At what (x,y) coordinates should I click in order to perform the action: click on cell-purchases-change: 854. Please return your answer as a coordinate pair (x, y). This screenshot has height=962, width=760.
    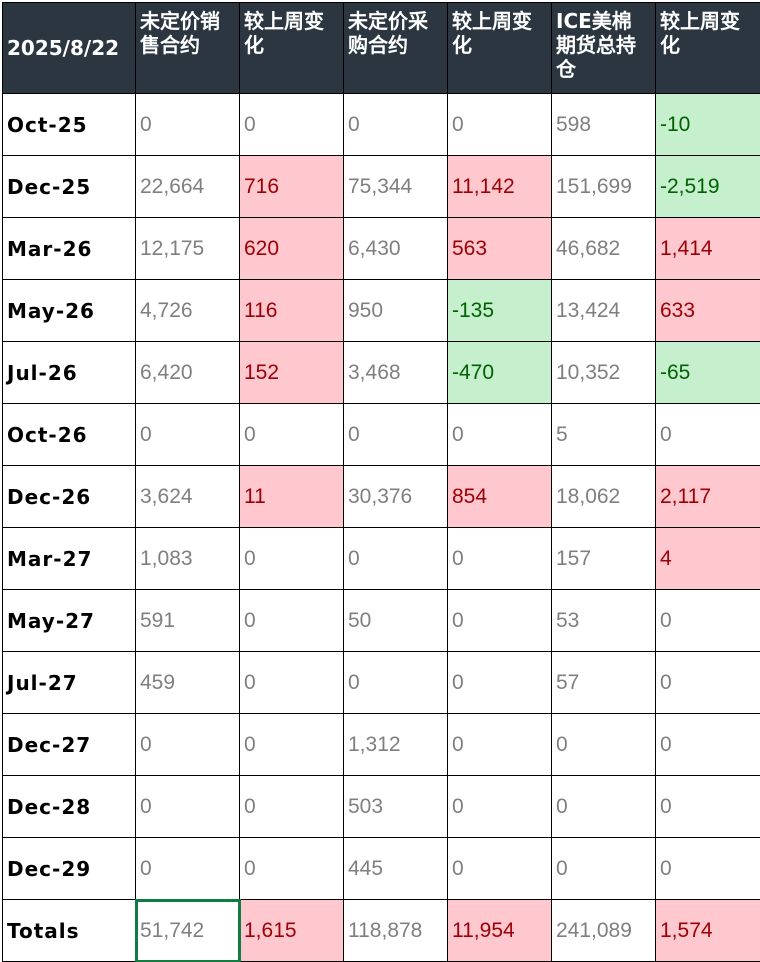
    Looking at the image, I should click on (500, 497).